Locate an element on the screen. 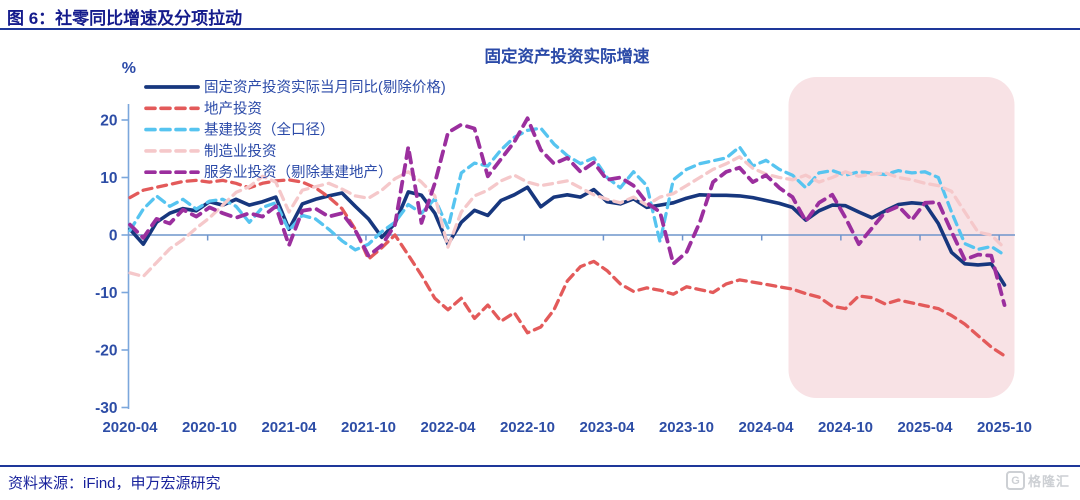 Image resolution: width=1080 pixels, height=500 pixels. x-tick-label: 2023-04 is located at coordinates (607, 427).